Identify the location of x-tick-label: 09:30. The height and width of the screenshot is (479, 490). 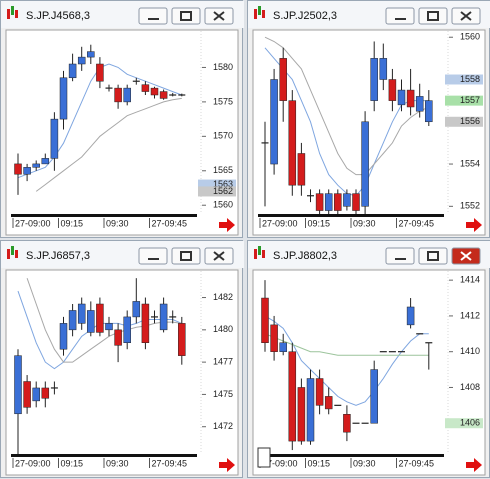
(364, 223).